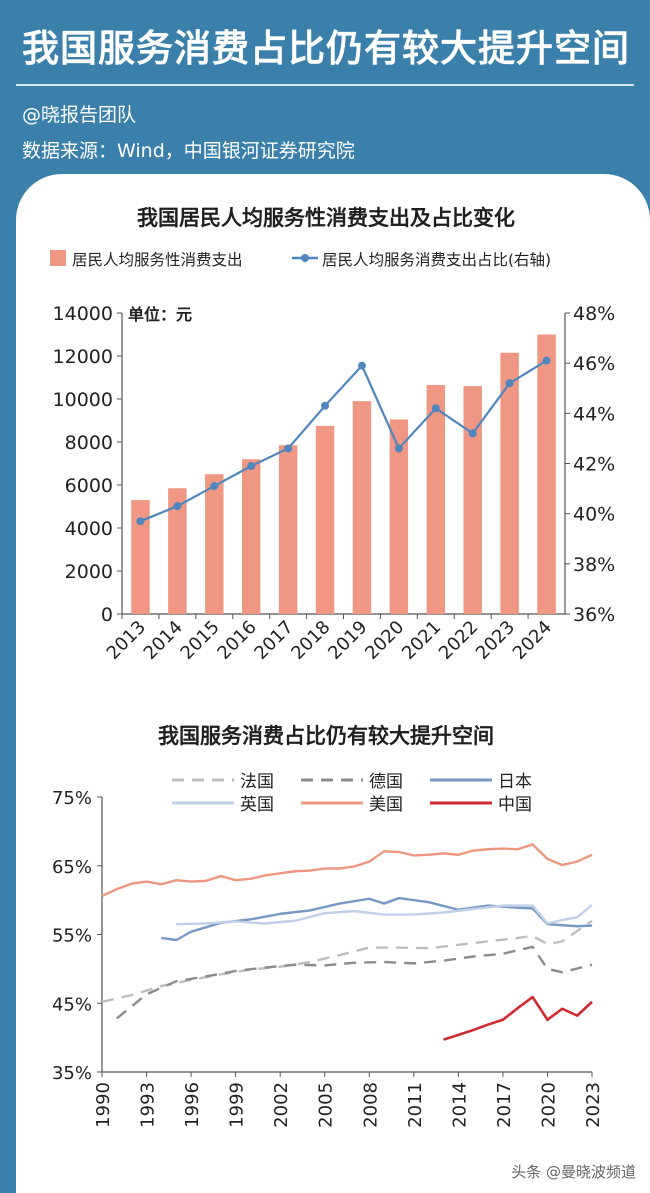 The height and width of the screenshot is (1193, 650). I want to click on chart1-xtick-label: 2023, so click(495, 640).